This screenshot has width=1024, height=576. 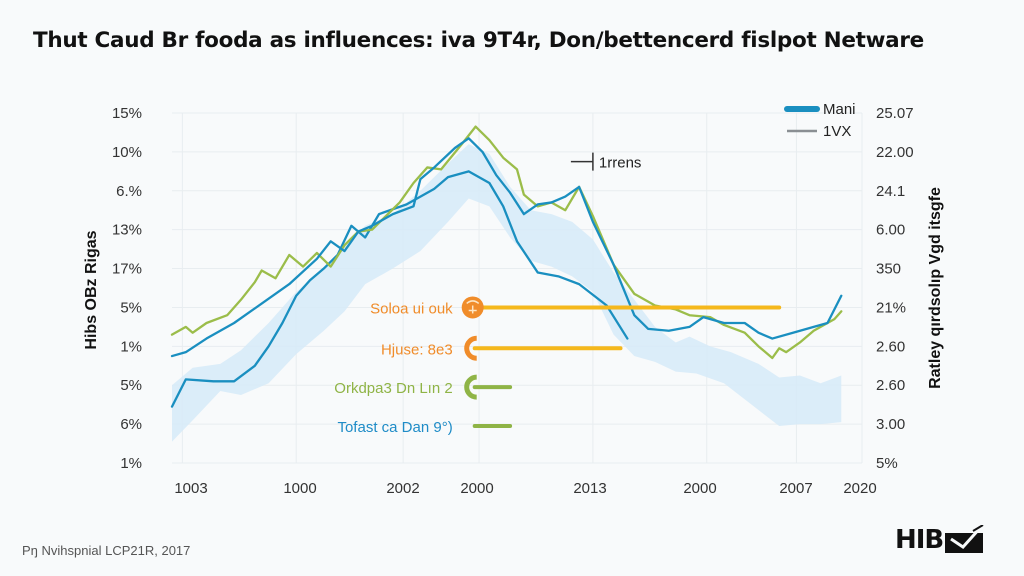 What do you see at coordinates (394, 427) in the screenshot?
I see `annotation-label: Tofast ca Dan 9°)` at bounding box center [394, 427].